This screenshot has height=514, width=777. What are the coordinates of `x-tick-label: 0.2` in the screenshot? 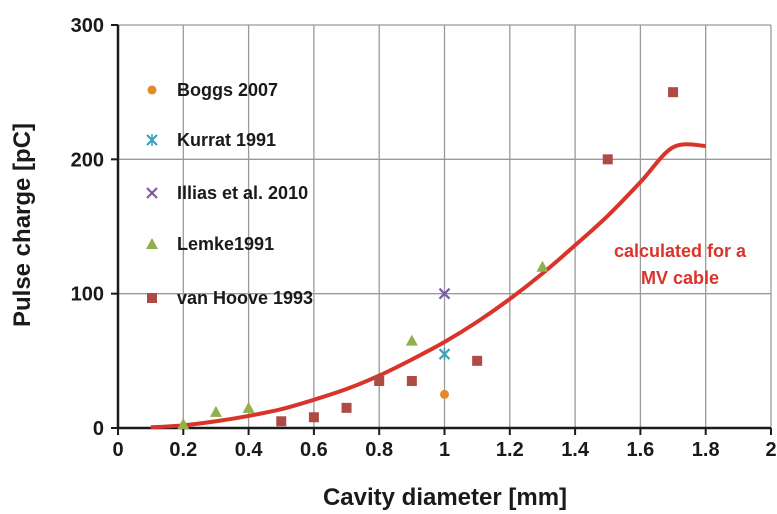 It's located at (183, 450).